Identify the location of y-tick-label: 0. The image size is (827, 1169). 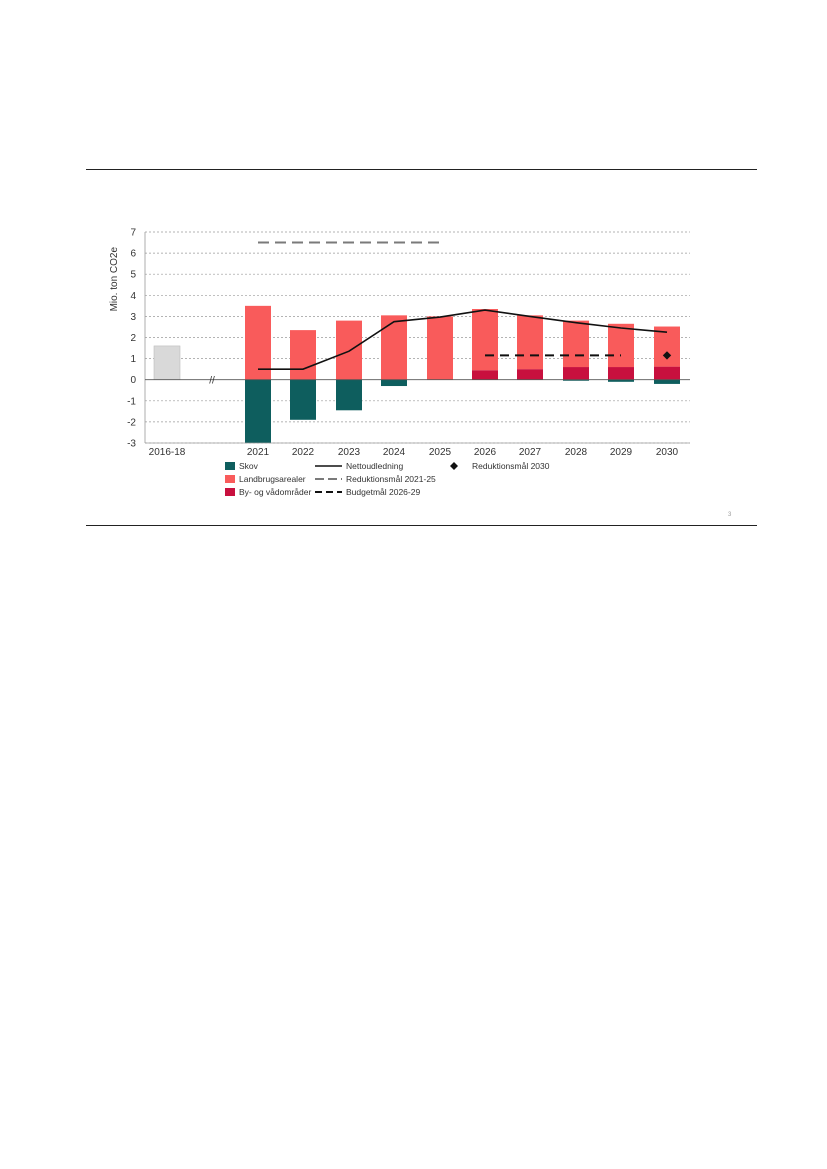
(133, 380).